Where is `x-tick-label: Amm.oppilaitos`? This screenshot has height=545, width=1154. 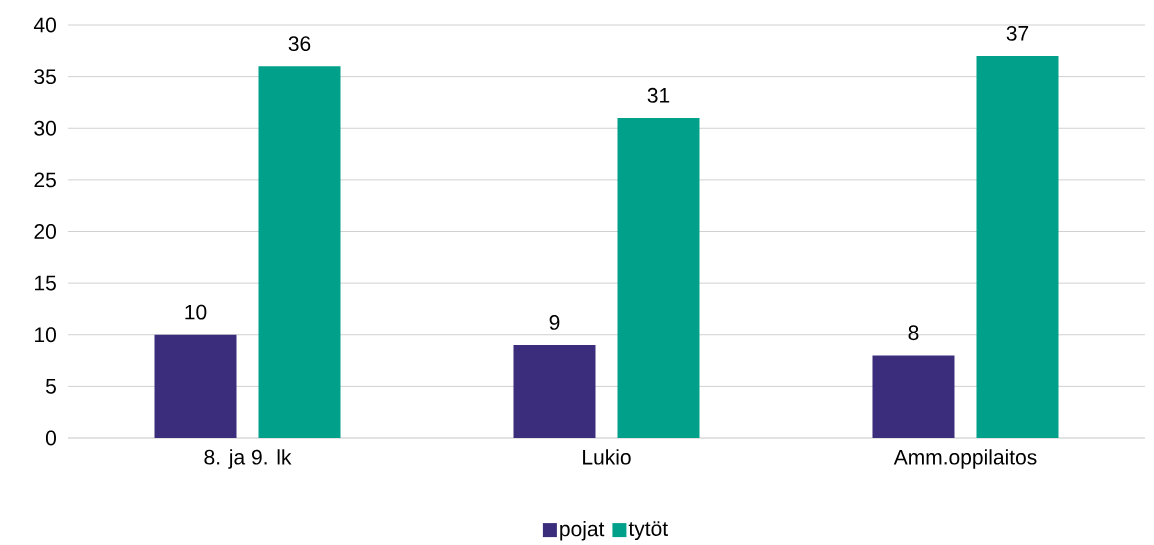 x-tick-label: Amm.oppilaitos is located at coordinates (965, 459).